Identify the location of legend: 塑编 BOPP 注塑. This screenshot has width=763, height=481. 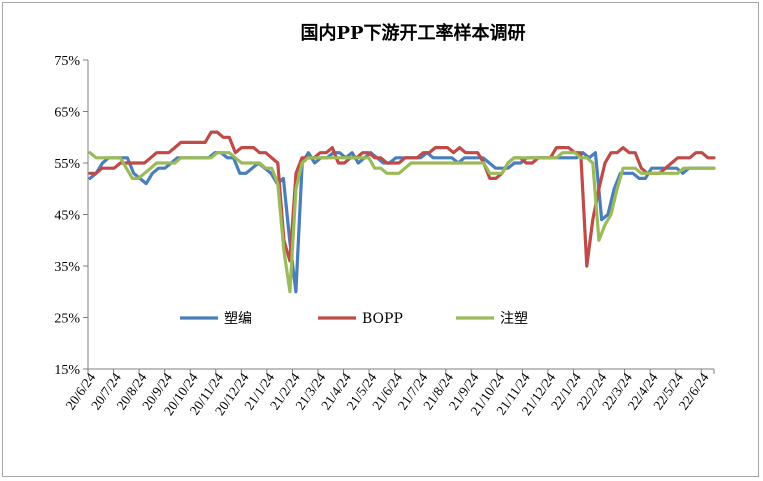
(354, 319).